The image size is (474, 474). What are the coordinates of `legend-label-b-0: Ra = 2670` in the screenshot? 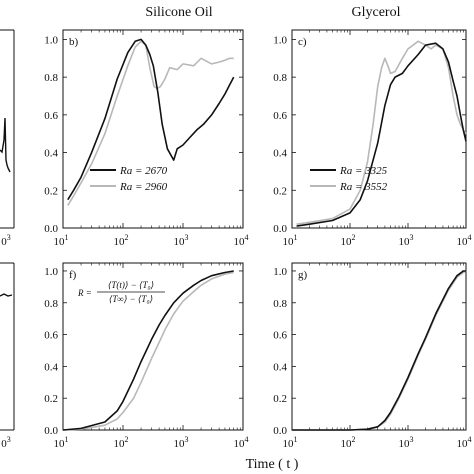 It's located at (143, 171).